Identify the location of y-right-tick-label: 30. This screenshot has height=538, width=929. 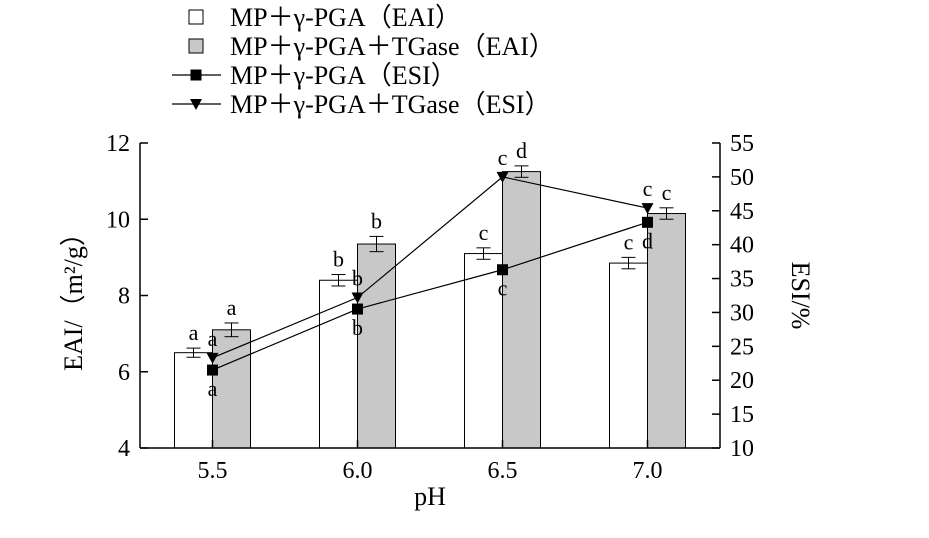
(742, 313).